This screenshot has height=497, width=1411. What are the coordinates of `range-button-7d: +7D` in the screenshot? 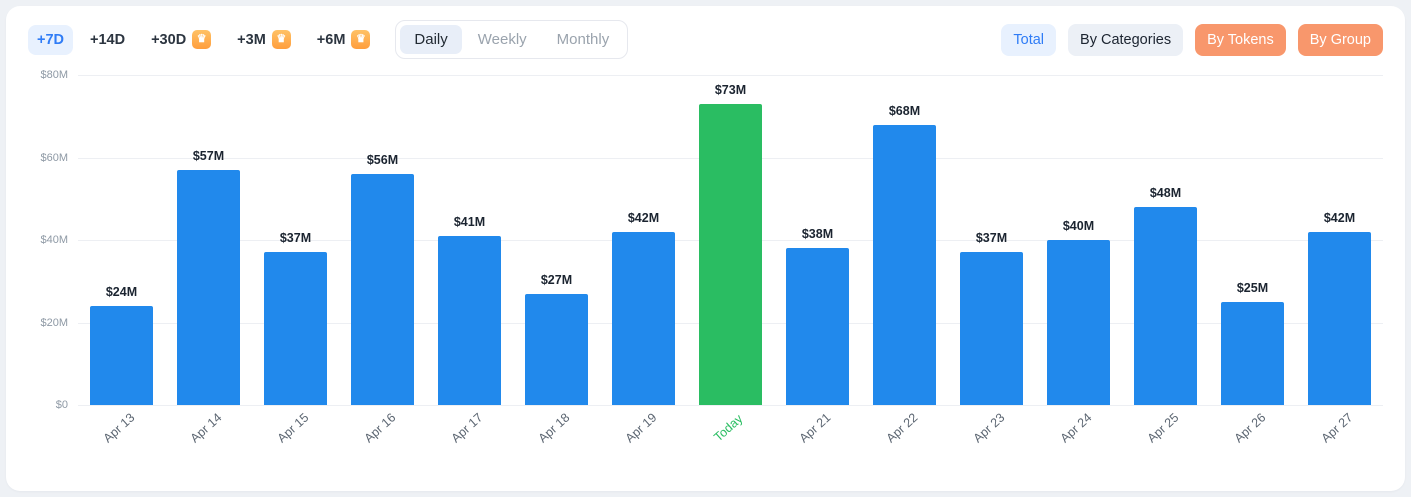 It's located at (51, 39).